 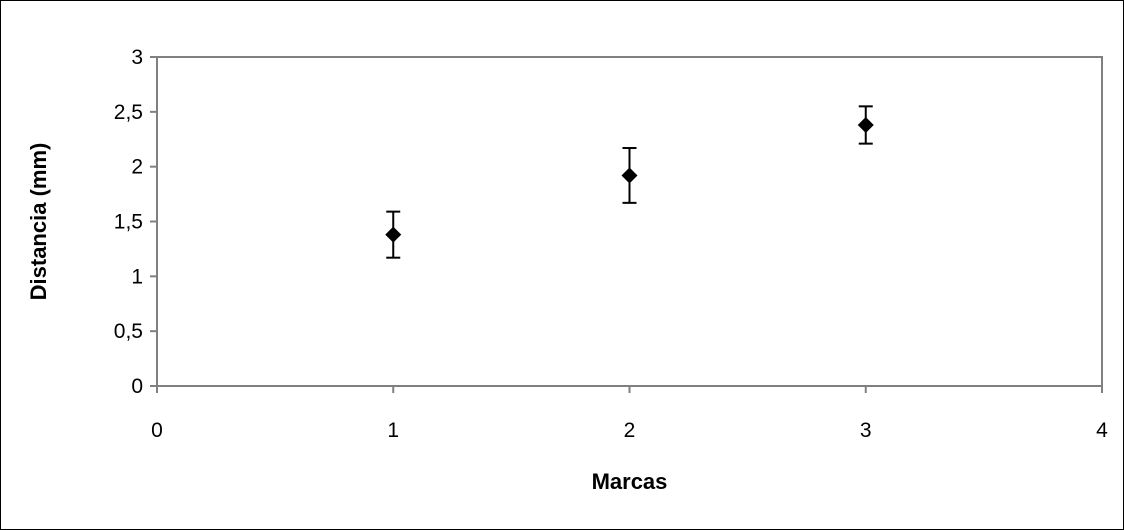 I want to click on y-axis-title: Distancia (mm), so click(x=38, y=222).